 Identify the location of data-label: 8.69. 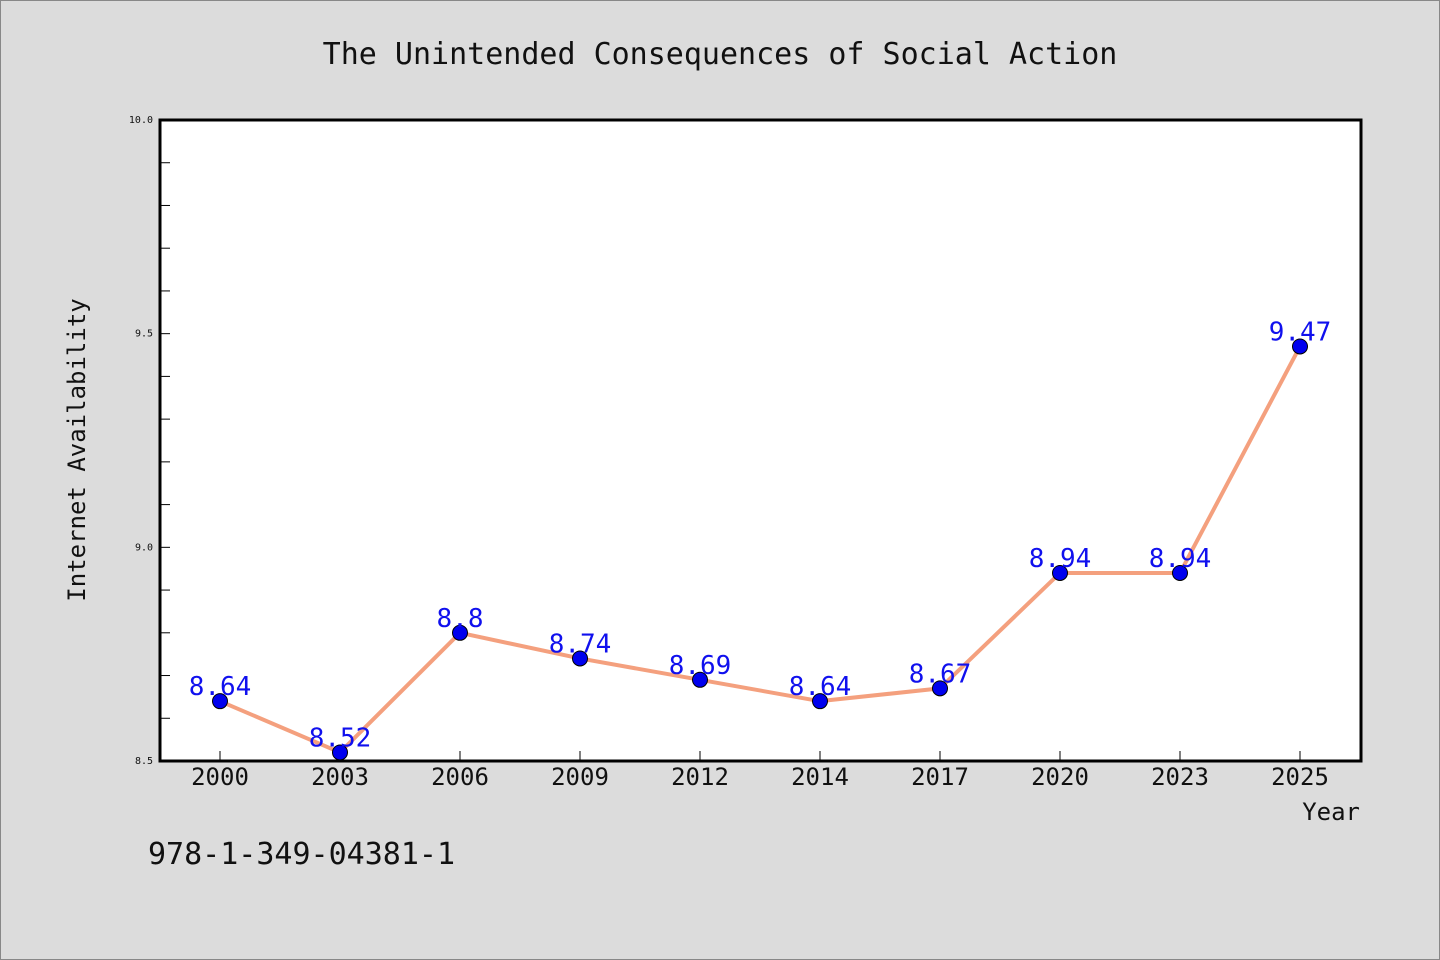
(700, 666).